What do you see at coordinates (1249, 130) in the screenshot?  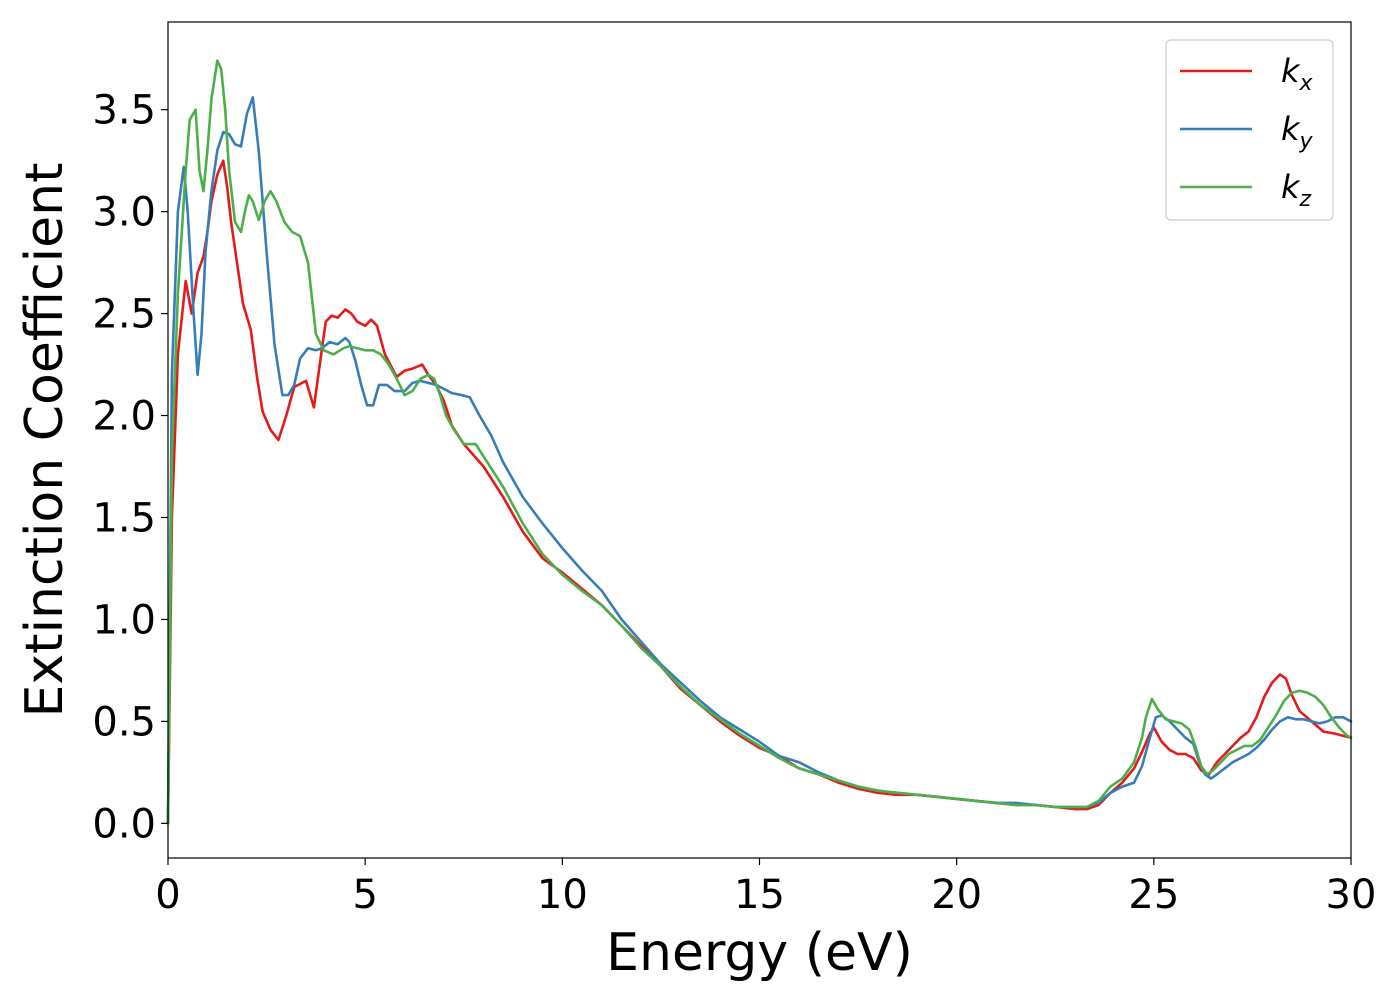 I see `legend: kx ky kz` at bounding box center [1249, 130].